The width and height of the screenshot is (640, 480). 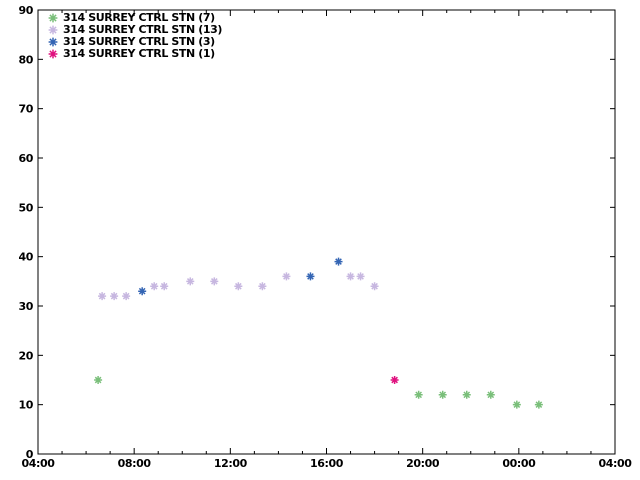 I want to click on legend-entry: 314 SURREY CTRL STN (13), so click(x=134, y=30).